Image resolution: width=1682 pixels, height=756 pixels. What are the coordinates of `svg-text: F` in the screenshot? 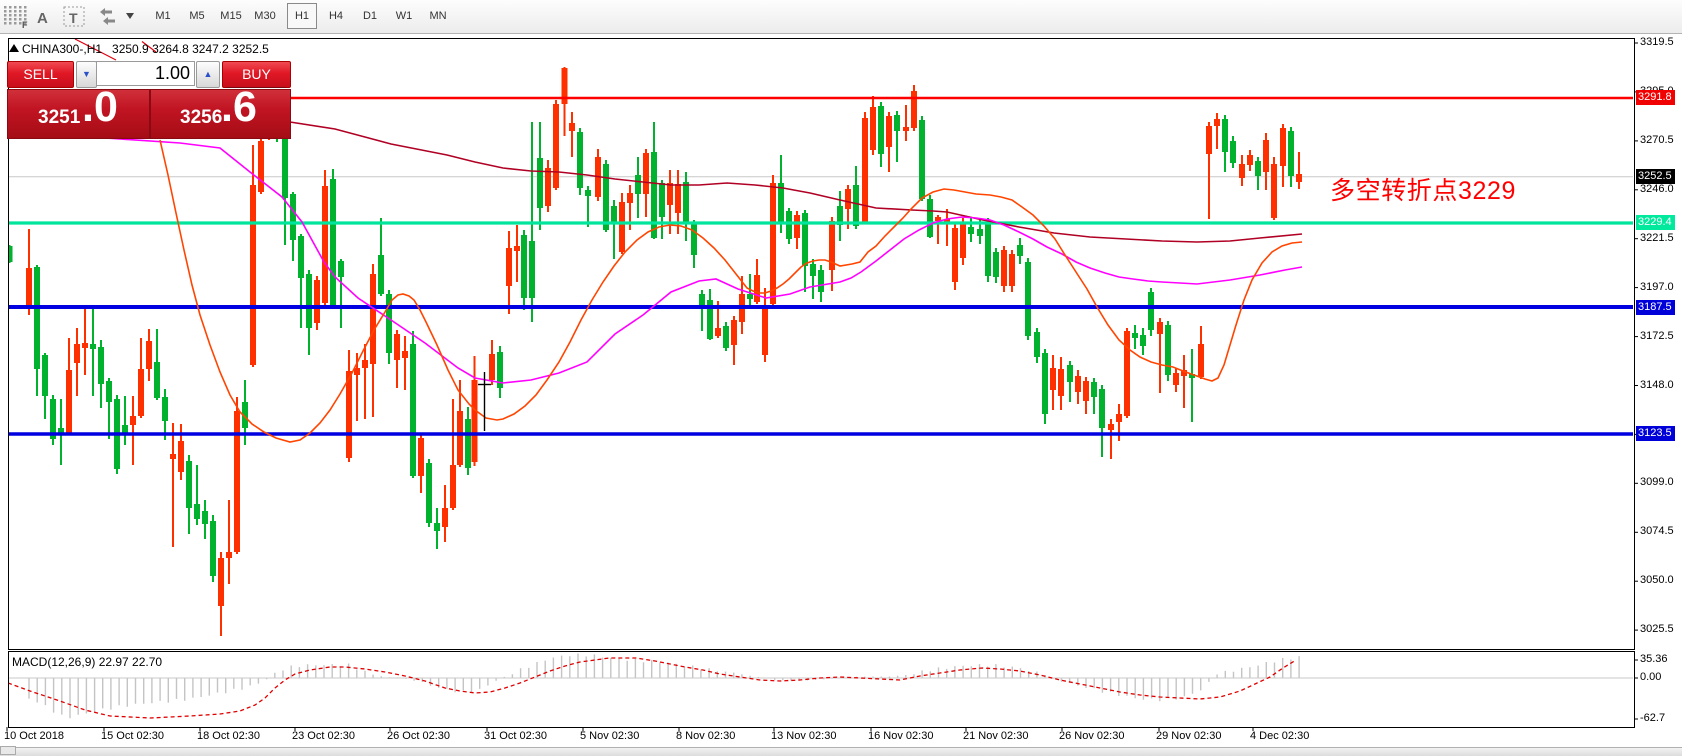 It's located at (25, 25).